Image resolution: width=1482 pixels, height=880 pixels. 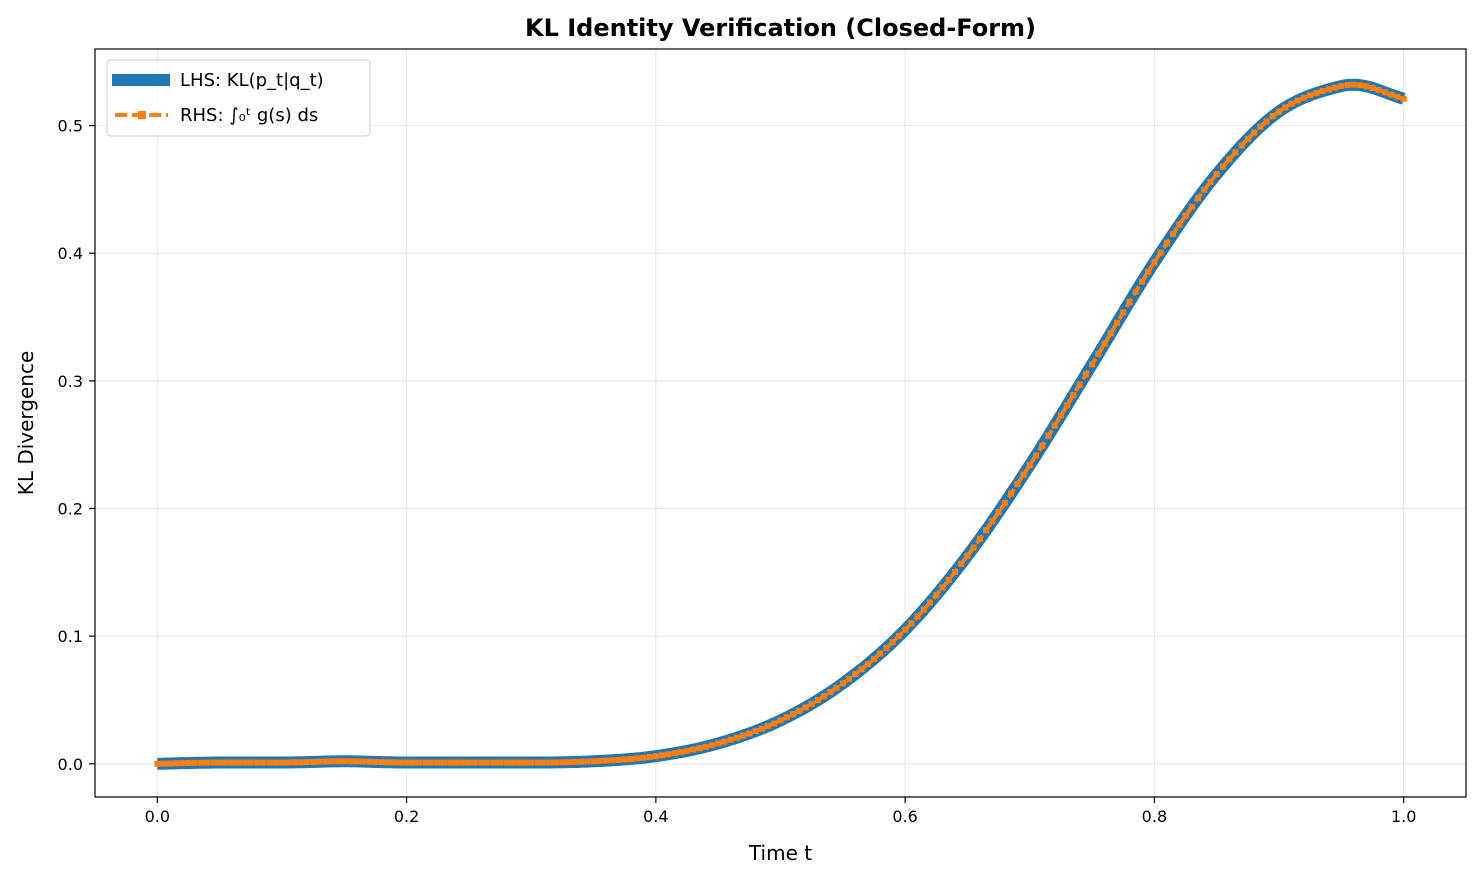 I want to click on chart-title: KL Identity Verification (Closed-Form), so click(x=780, y=28).